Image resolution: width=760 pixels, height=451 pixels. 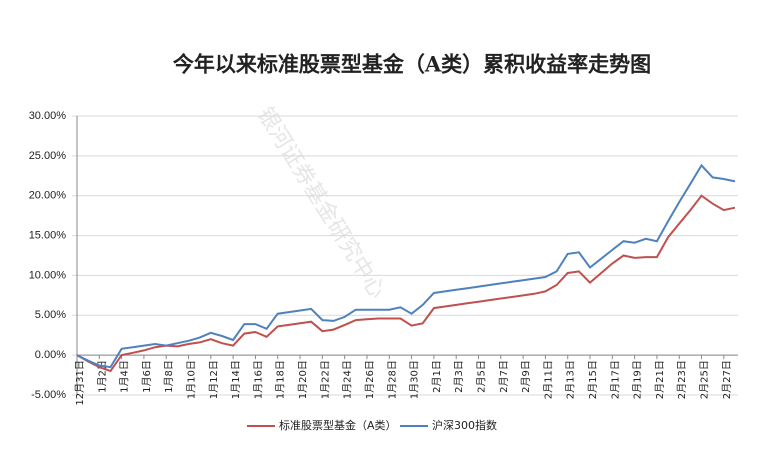 I want to click on x-tick-label: 2月5日, so click(x=481, y=376).